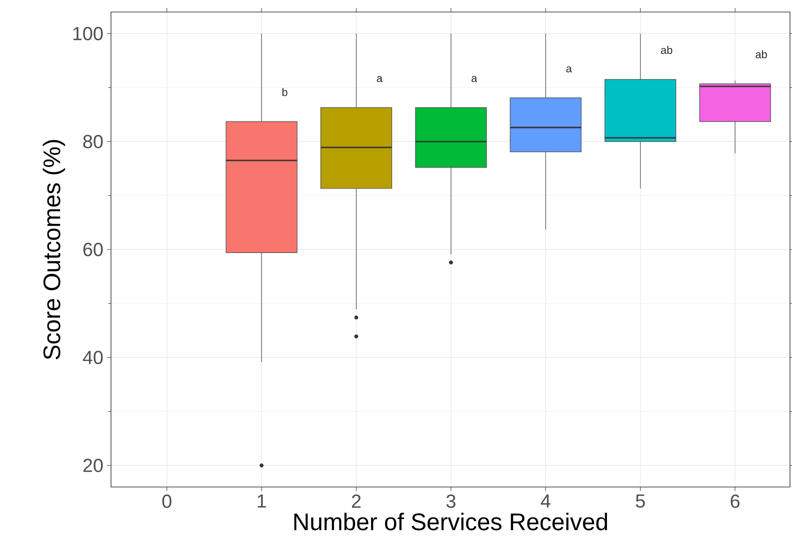  Describe the element at coordinates (167, 501) in the screenshot. I see `x-tick-label: 0` at that location.